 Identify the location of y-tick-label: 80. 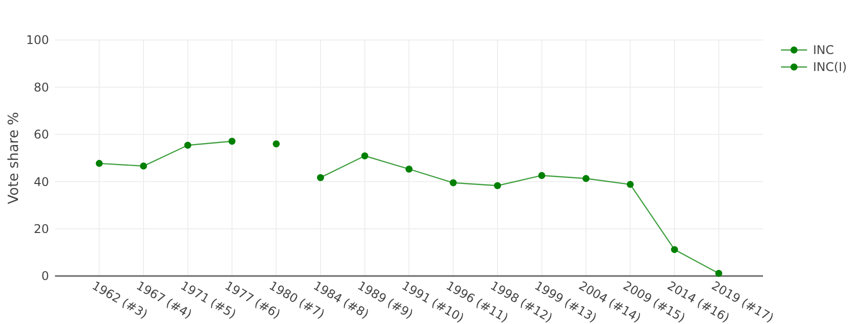
(41, 87).